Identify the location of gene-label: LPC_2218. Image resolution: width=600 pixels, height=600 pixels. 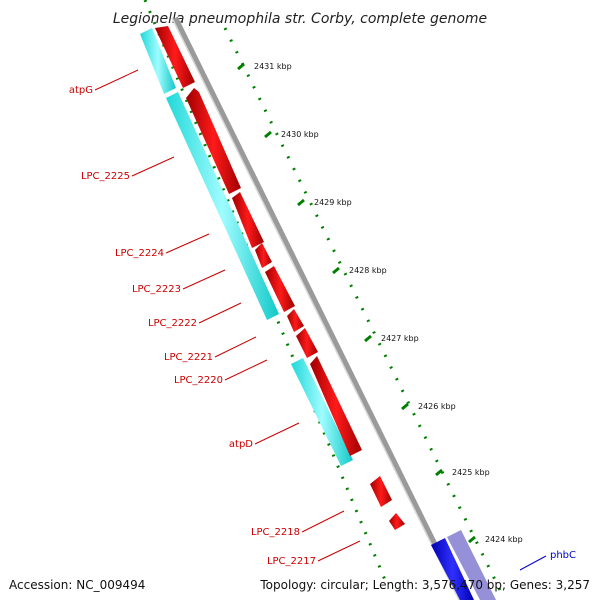
(275, 532).